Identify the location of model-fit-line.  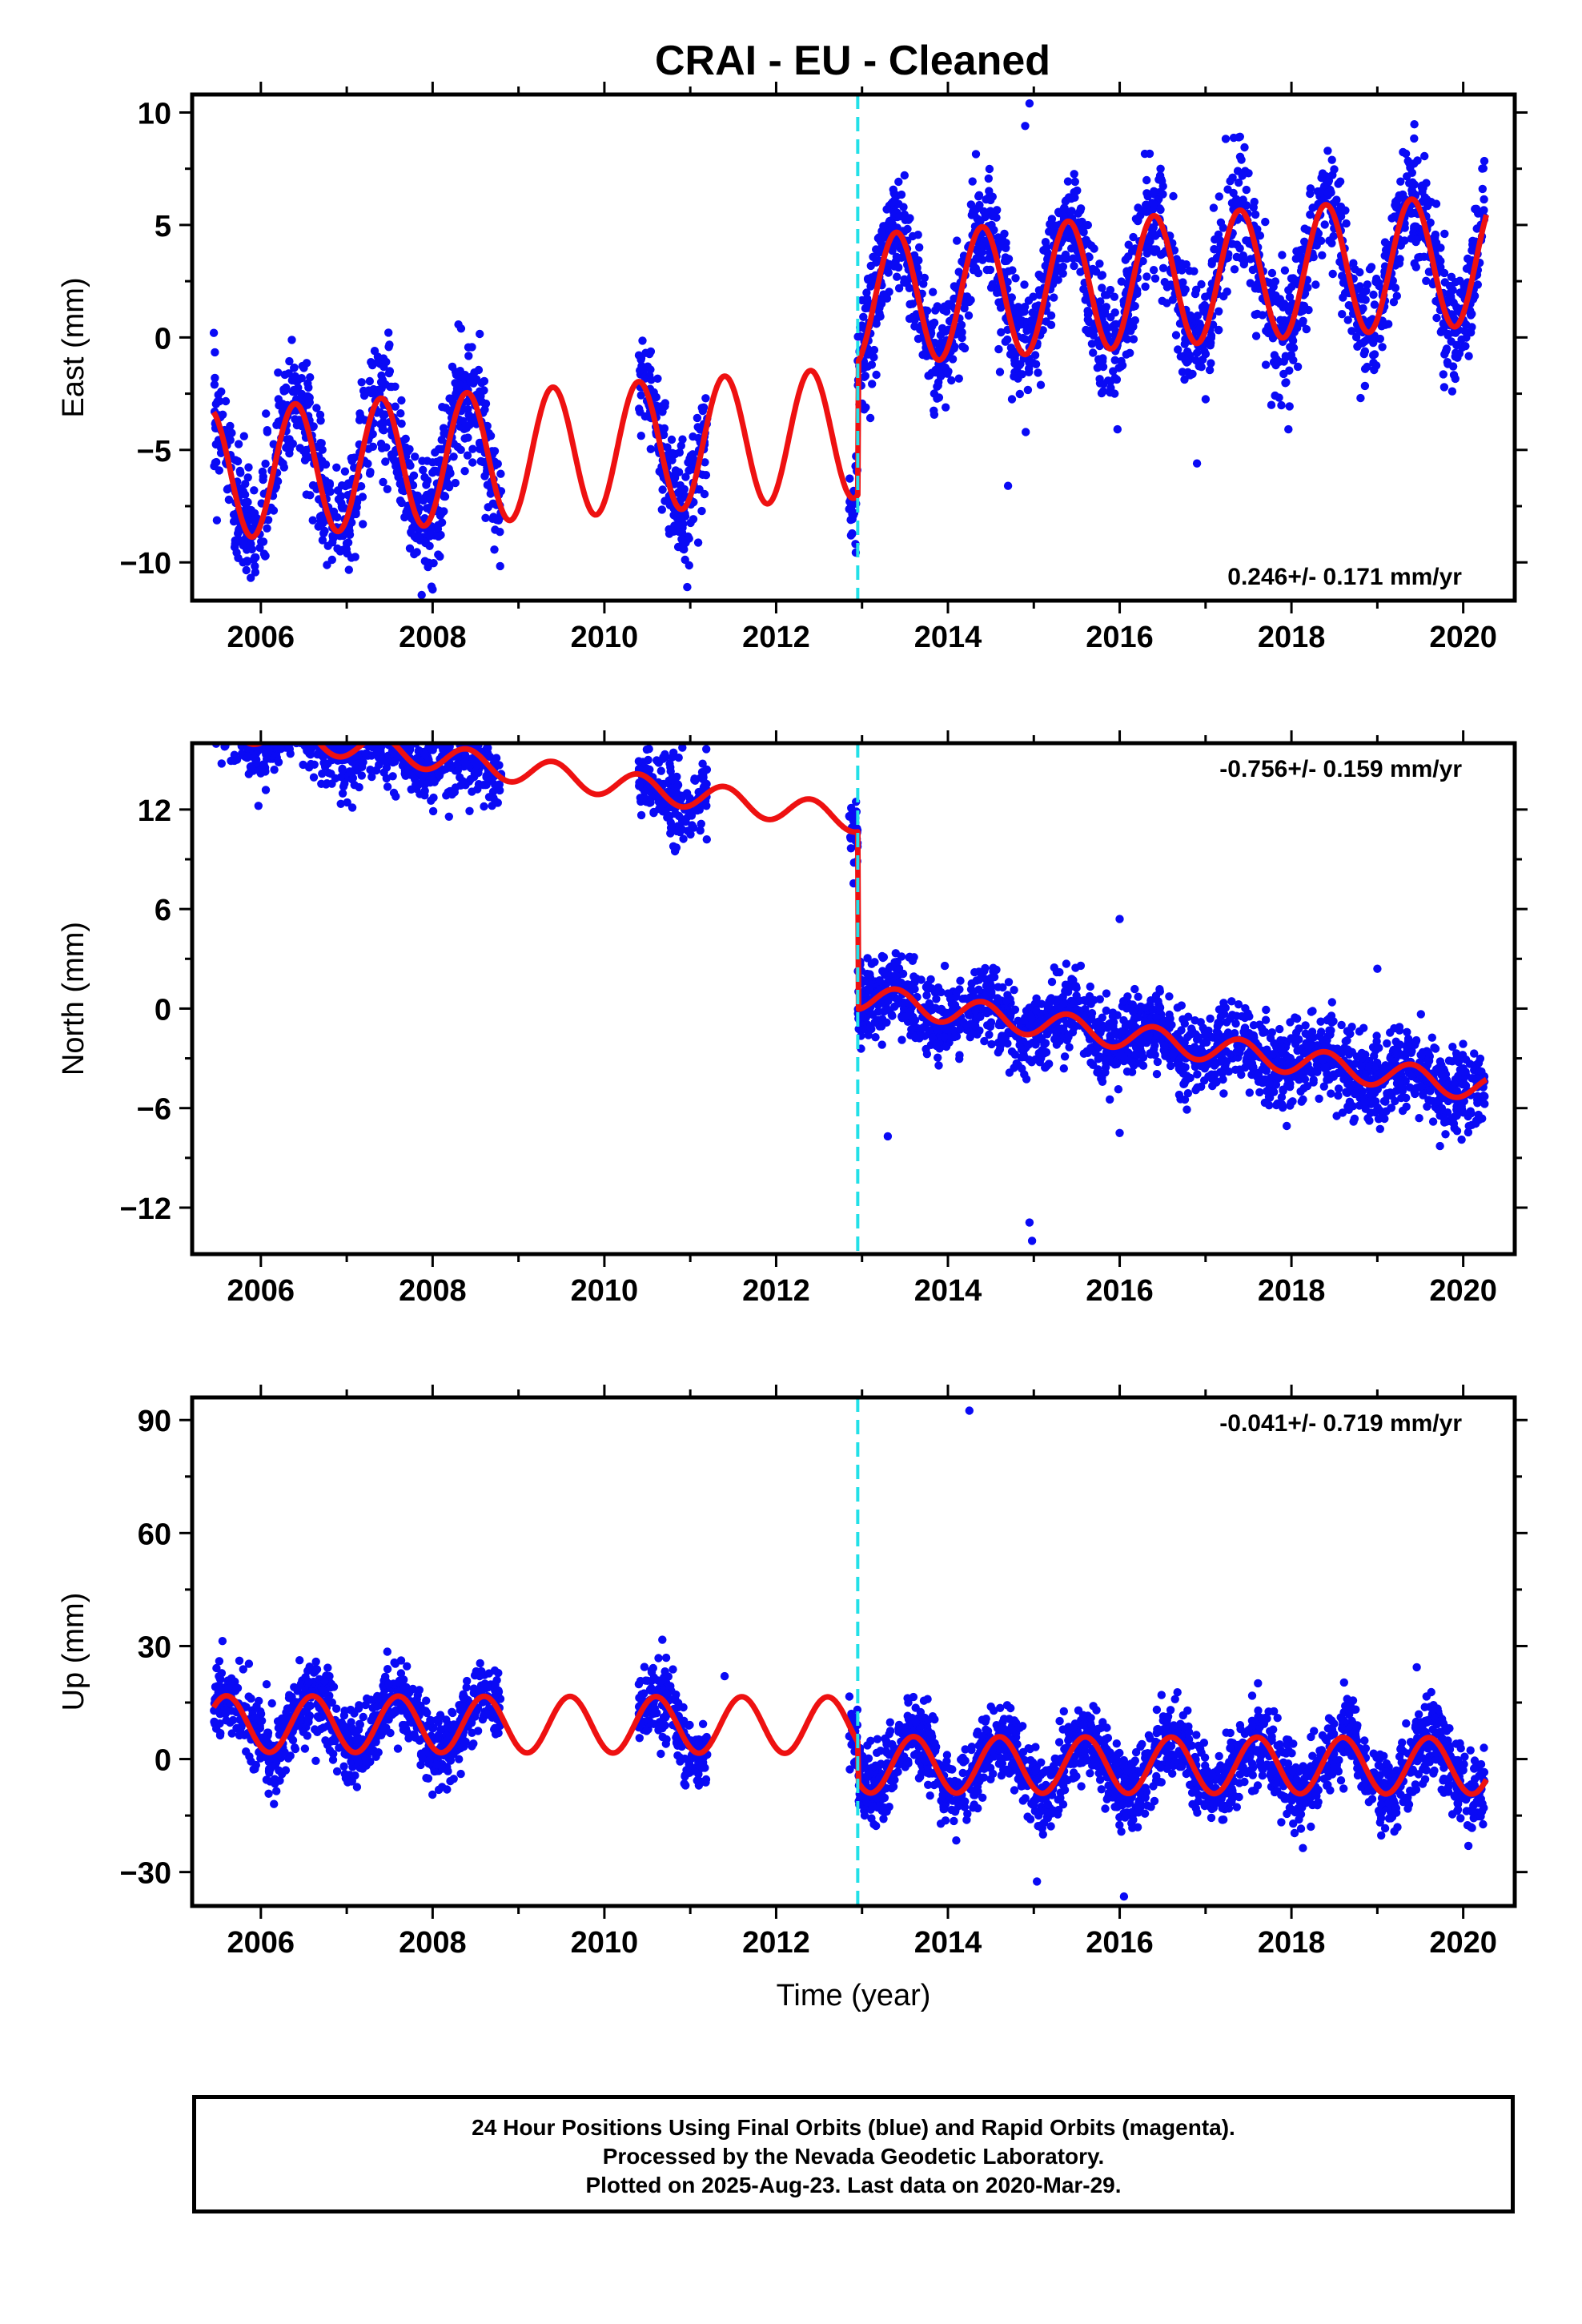
(850, 368).